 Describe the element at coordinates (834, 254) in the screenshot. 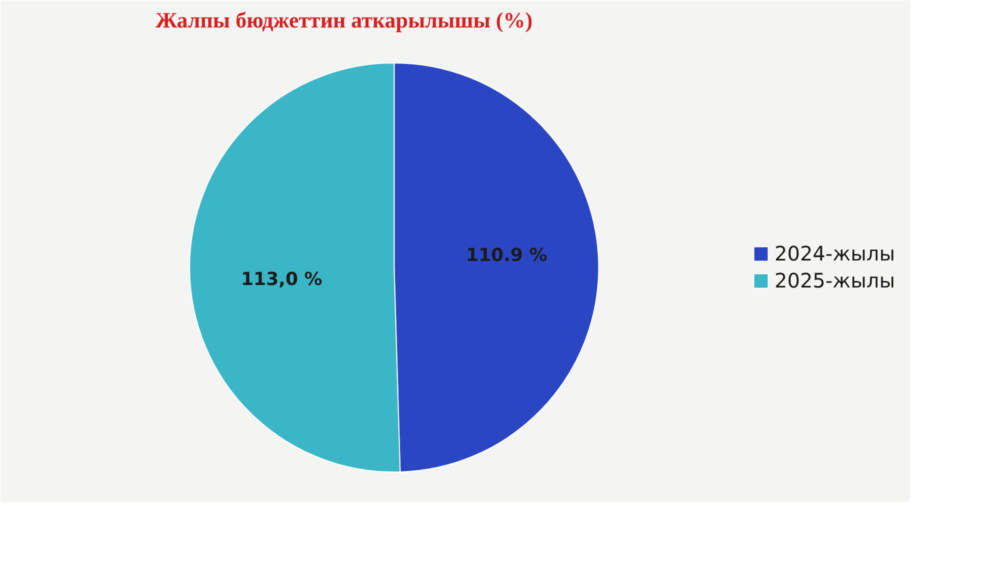

I see `legend-label: 2024-жылы` at that location.